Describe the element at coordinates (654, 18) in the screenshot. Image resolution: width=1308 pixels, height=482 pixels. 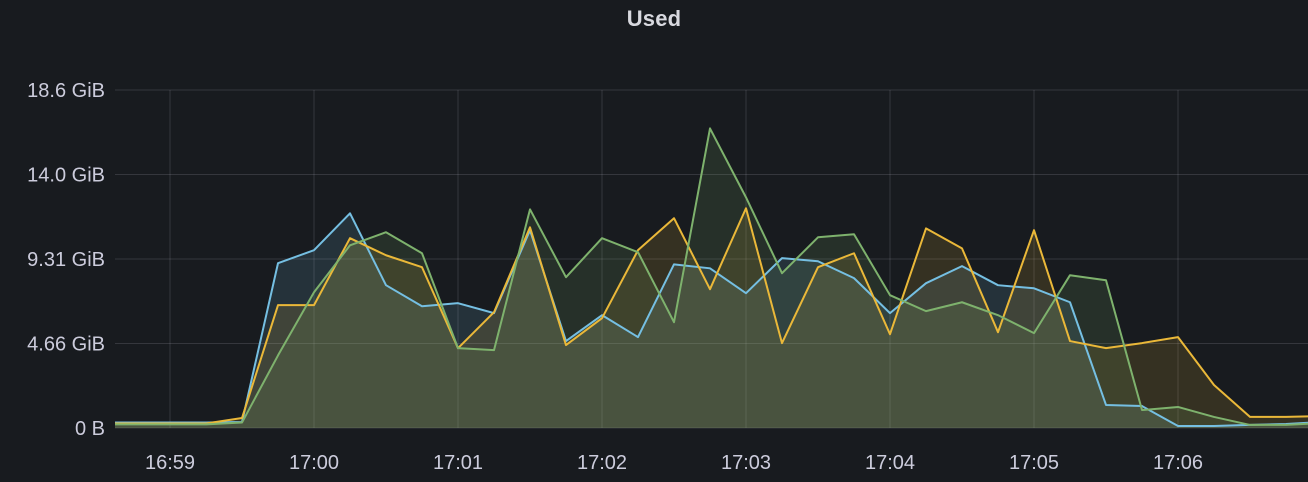
I see `panel-title: Used` at that location.